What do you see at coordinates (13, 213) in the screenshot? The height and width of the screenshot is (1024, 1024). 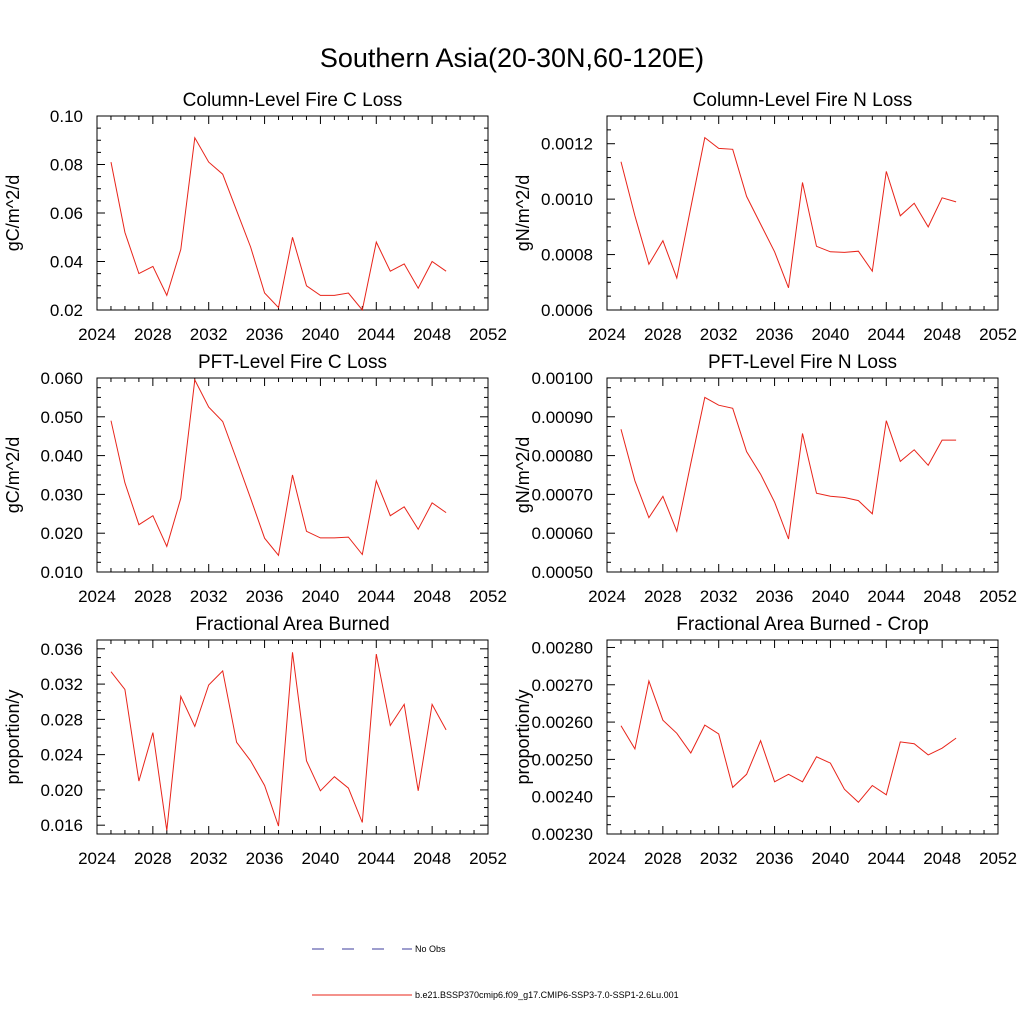 I see `y-axis-label: gC/m^2/d` at bounding box center [13, 213].